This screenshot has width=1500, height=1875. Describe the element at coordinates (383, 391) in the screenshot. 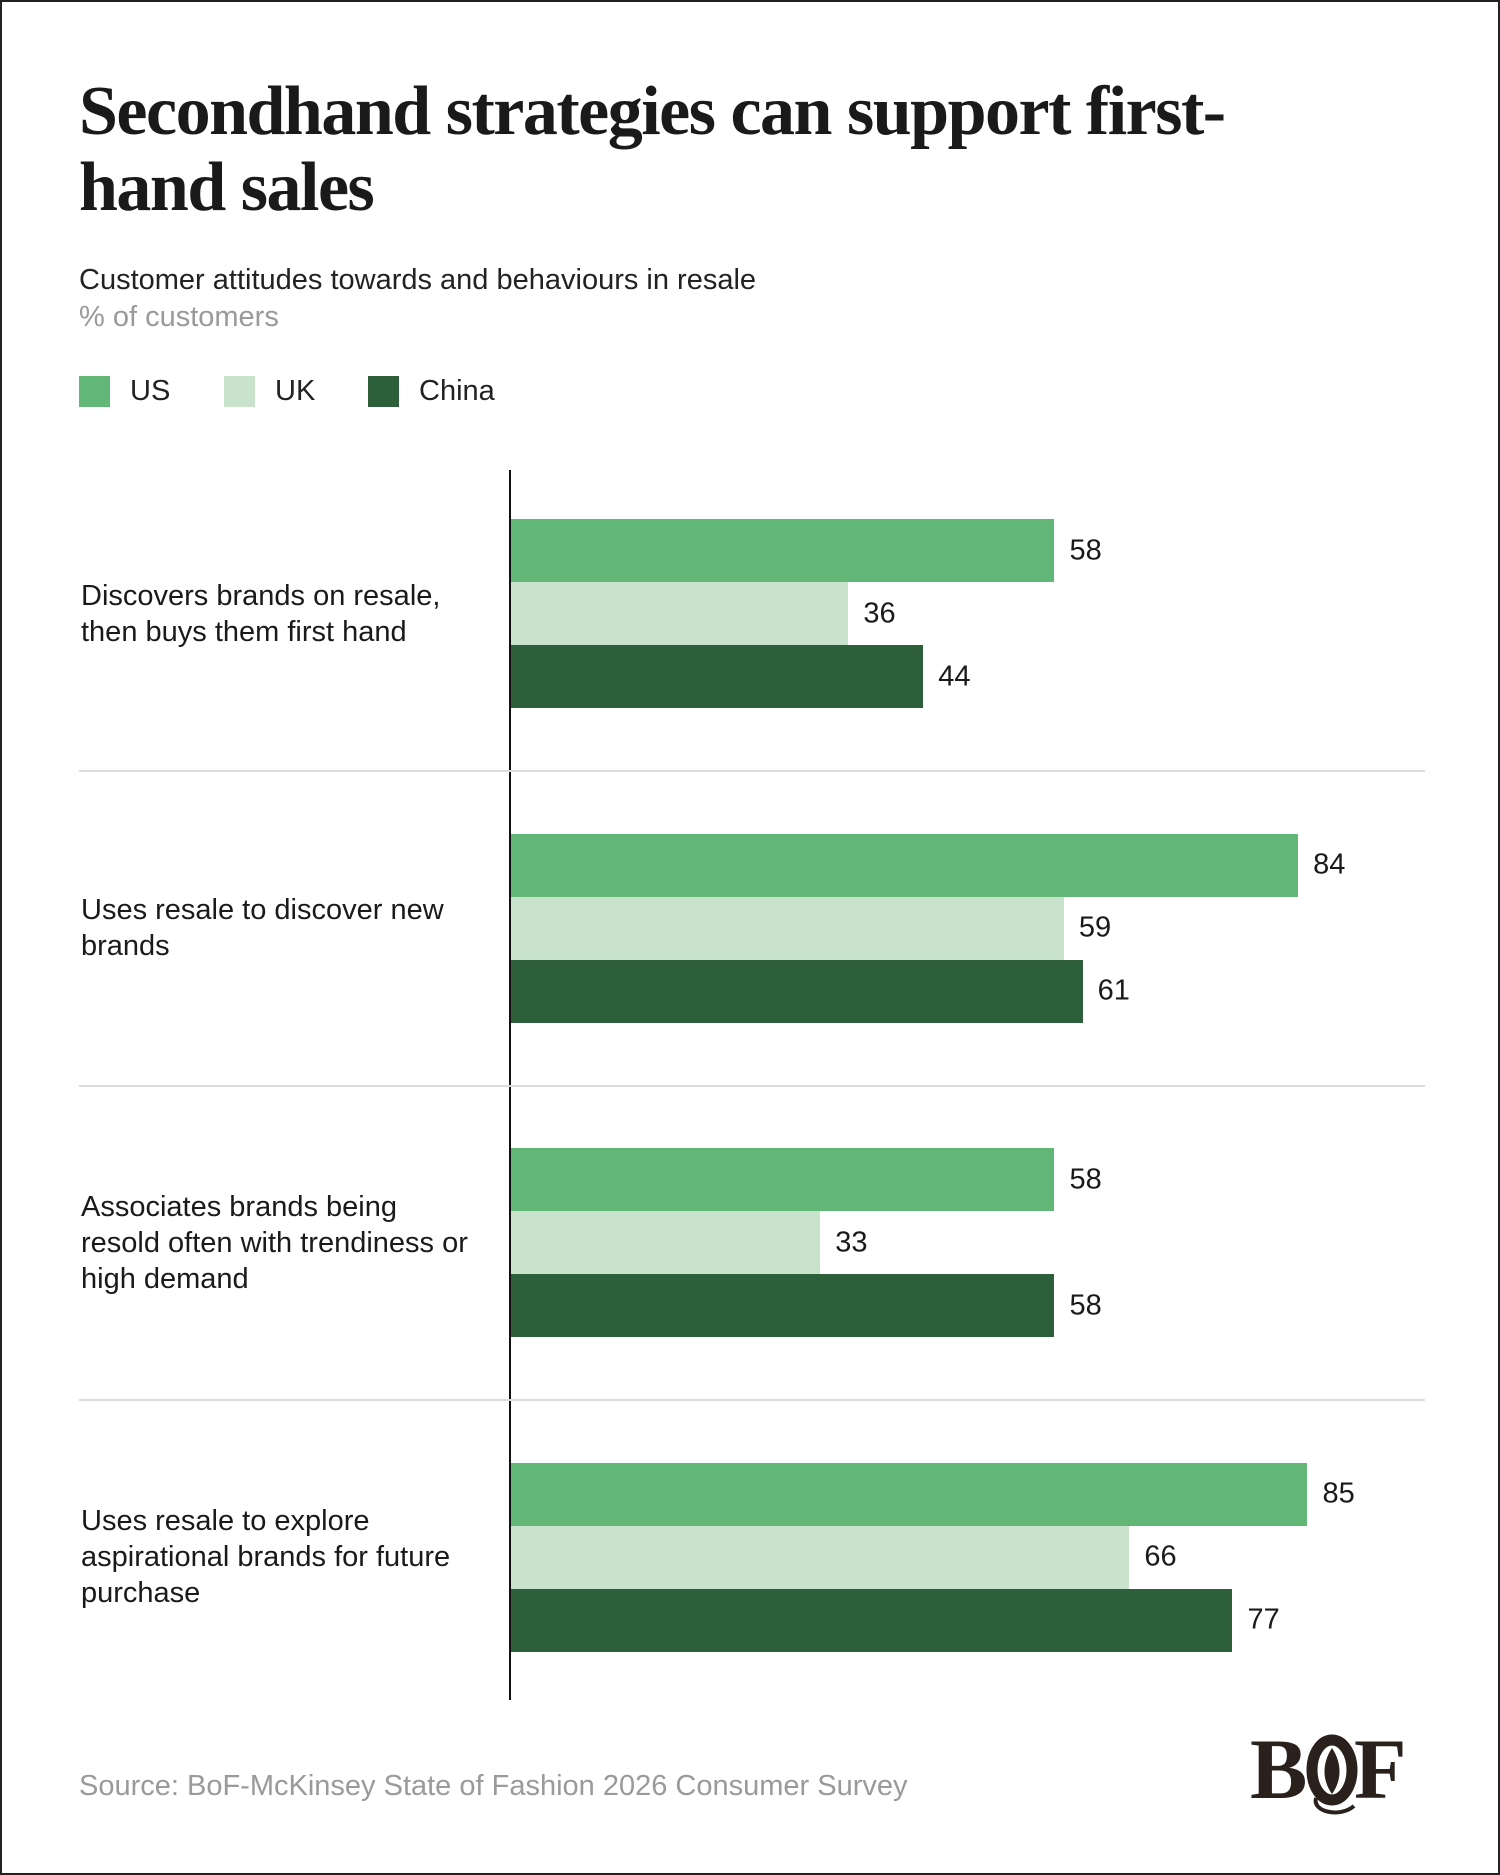

I see `legend-swatch-china` at that location.